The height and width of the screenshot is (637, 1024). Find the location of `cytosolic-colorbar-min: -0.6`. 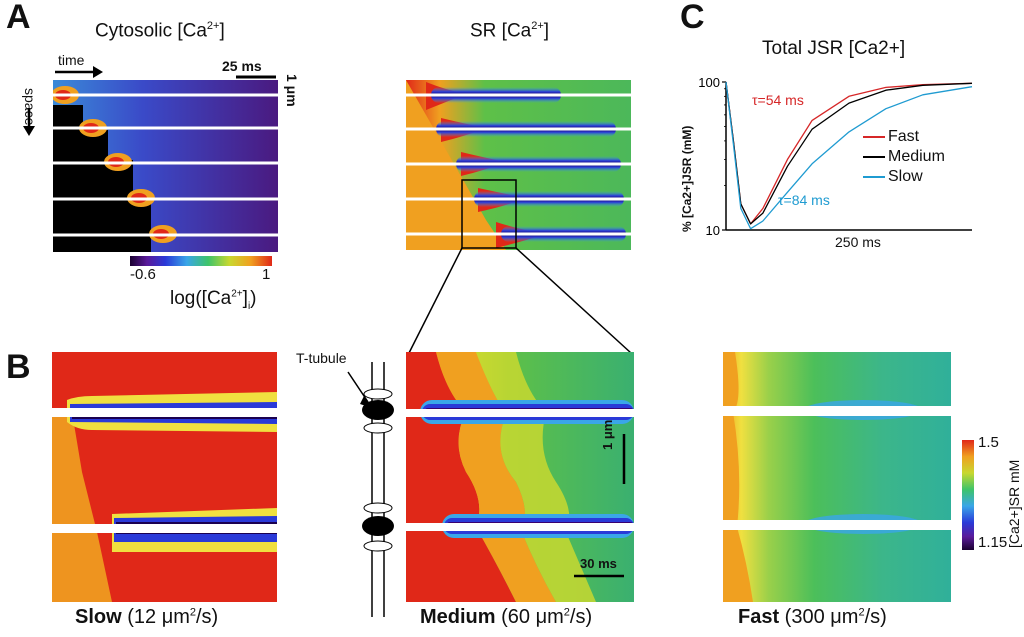

cytosolic-colorbar-min: -0.6 is located at coordinates (143, 274).